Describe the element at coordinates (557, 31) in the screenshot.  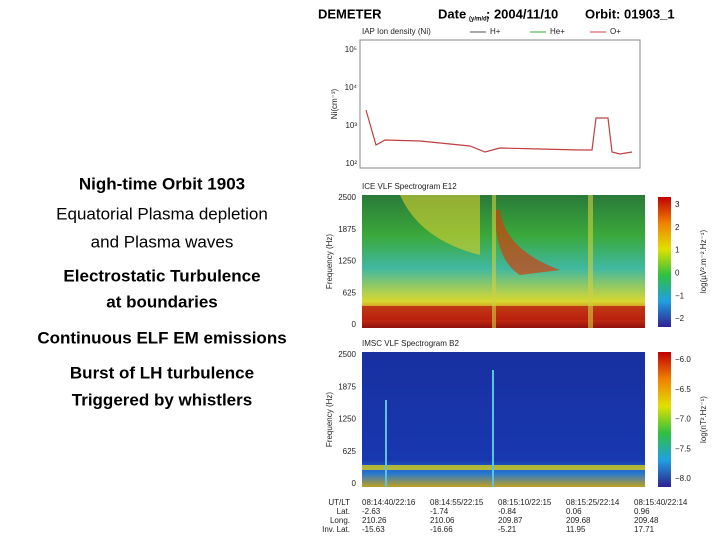
I see `legend-label: He+` at that location.